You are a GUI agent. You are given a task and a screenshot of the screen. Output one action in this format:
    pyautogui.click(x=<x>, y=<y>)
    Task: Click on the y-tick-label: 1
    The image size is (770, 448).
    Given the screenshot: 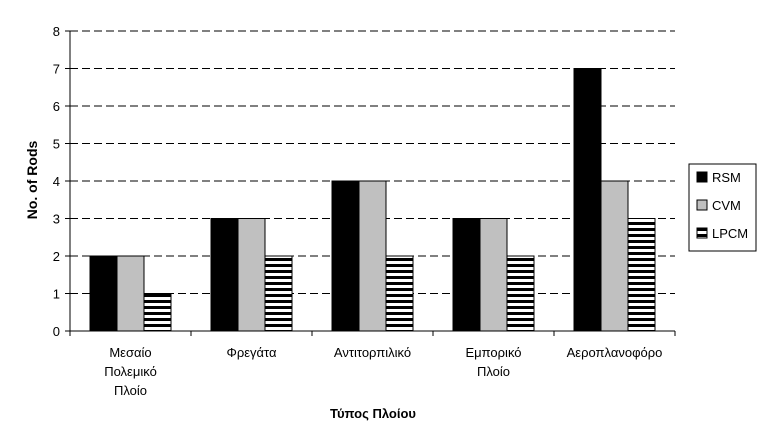 What is the action you would take?
    pyautogui.click(x=56, y=294)
    